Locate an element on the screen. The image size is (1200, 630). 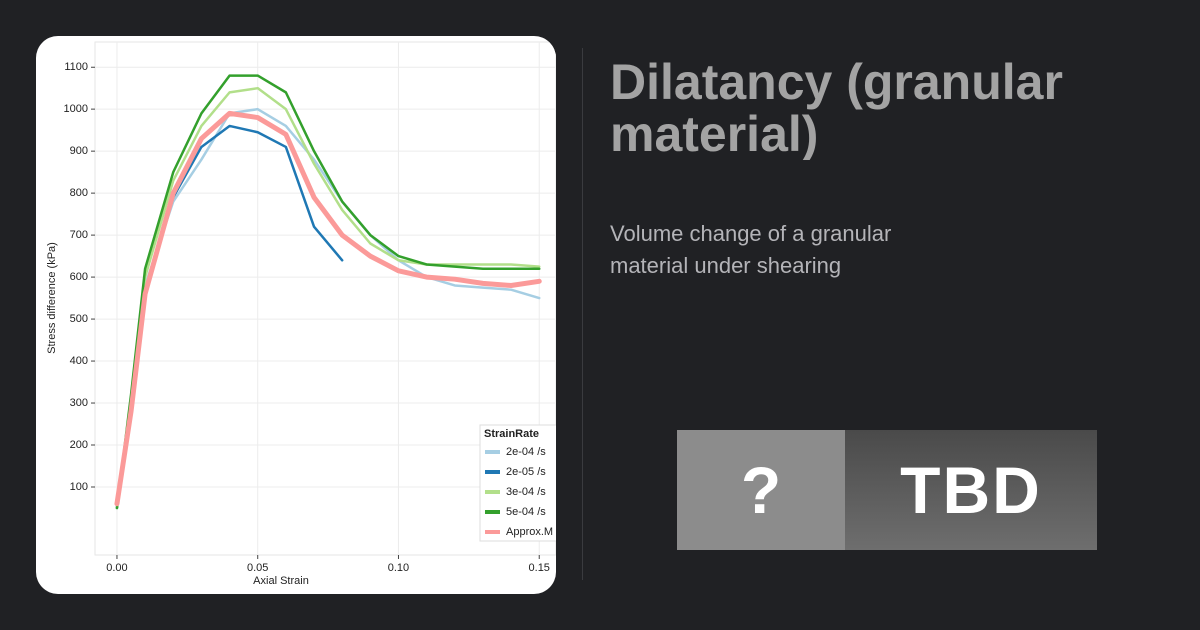
title-text: Dilatancy (granular material) is located at coordinates (836, 108).